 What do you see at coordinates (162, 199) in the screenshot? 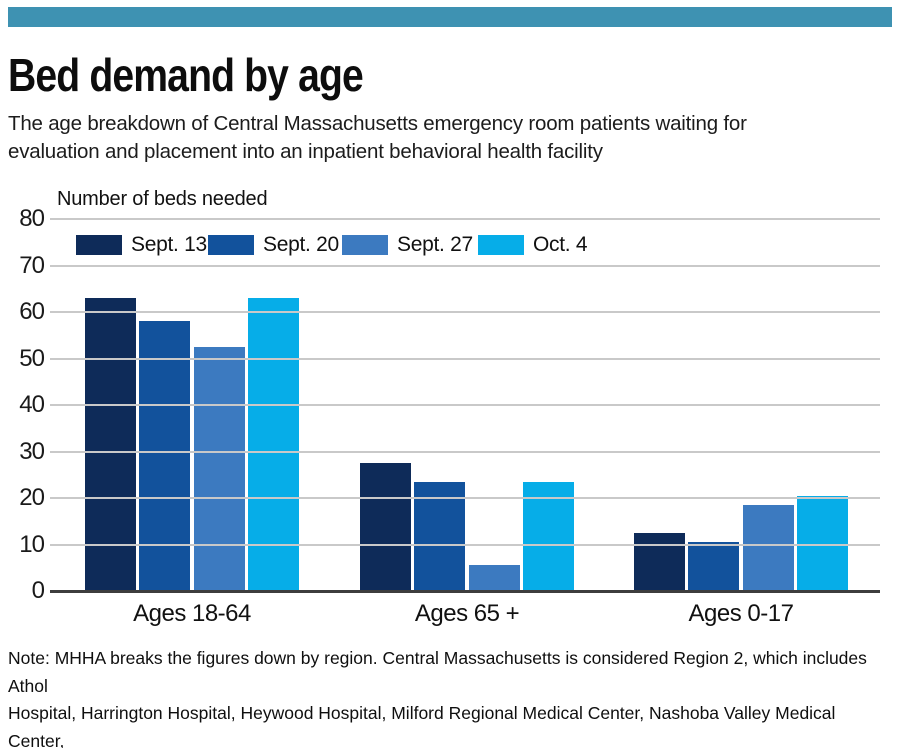
I see `chart-axis-title: Number of beds needed` at bounding box center [162, 199].